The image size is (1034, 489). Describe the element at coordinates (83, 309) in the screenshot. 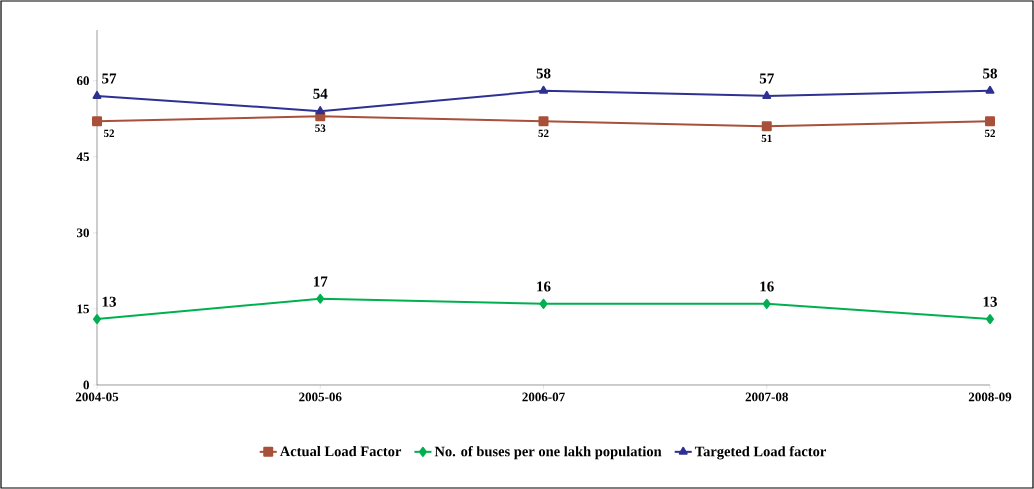

I see `y-tick-label: 15` at that location.